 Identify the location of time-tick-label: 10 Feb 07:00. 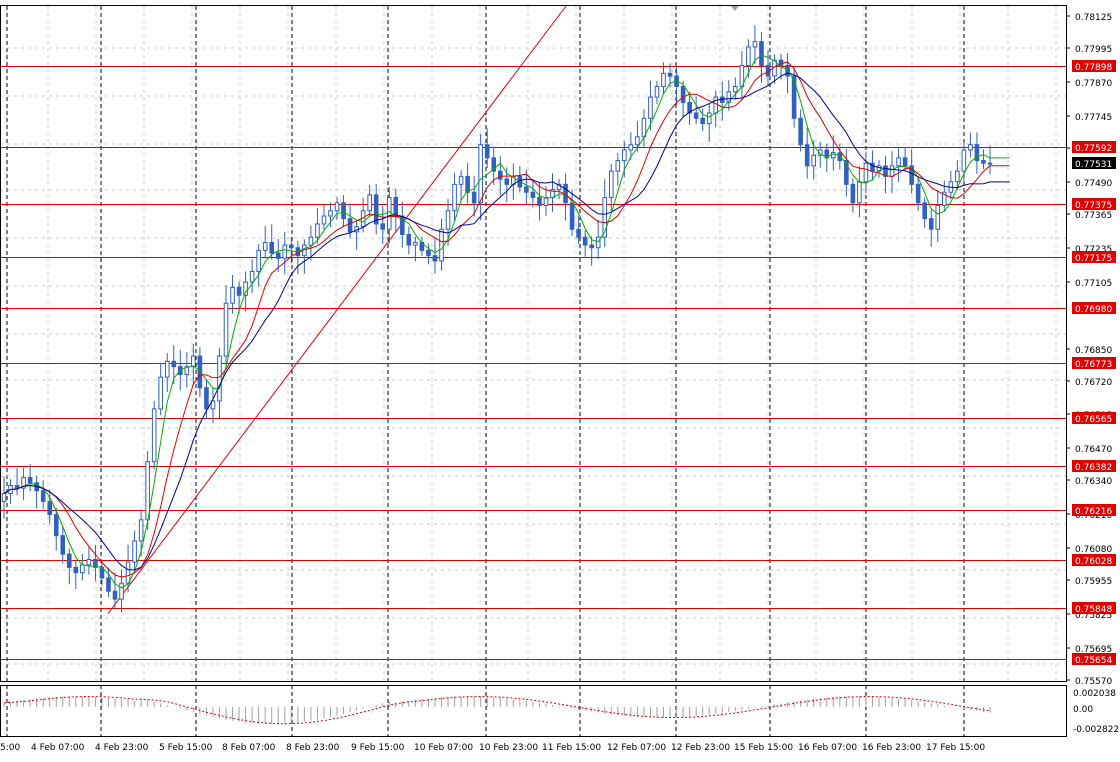
(443, 748).